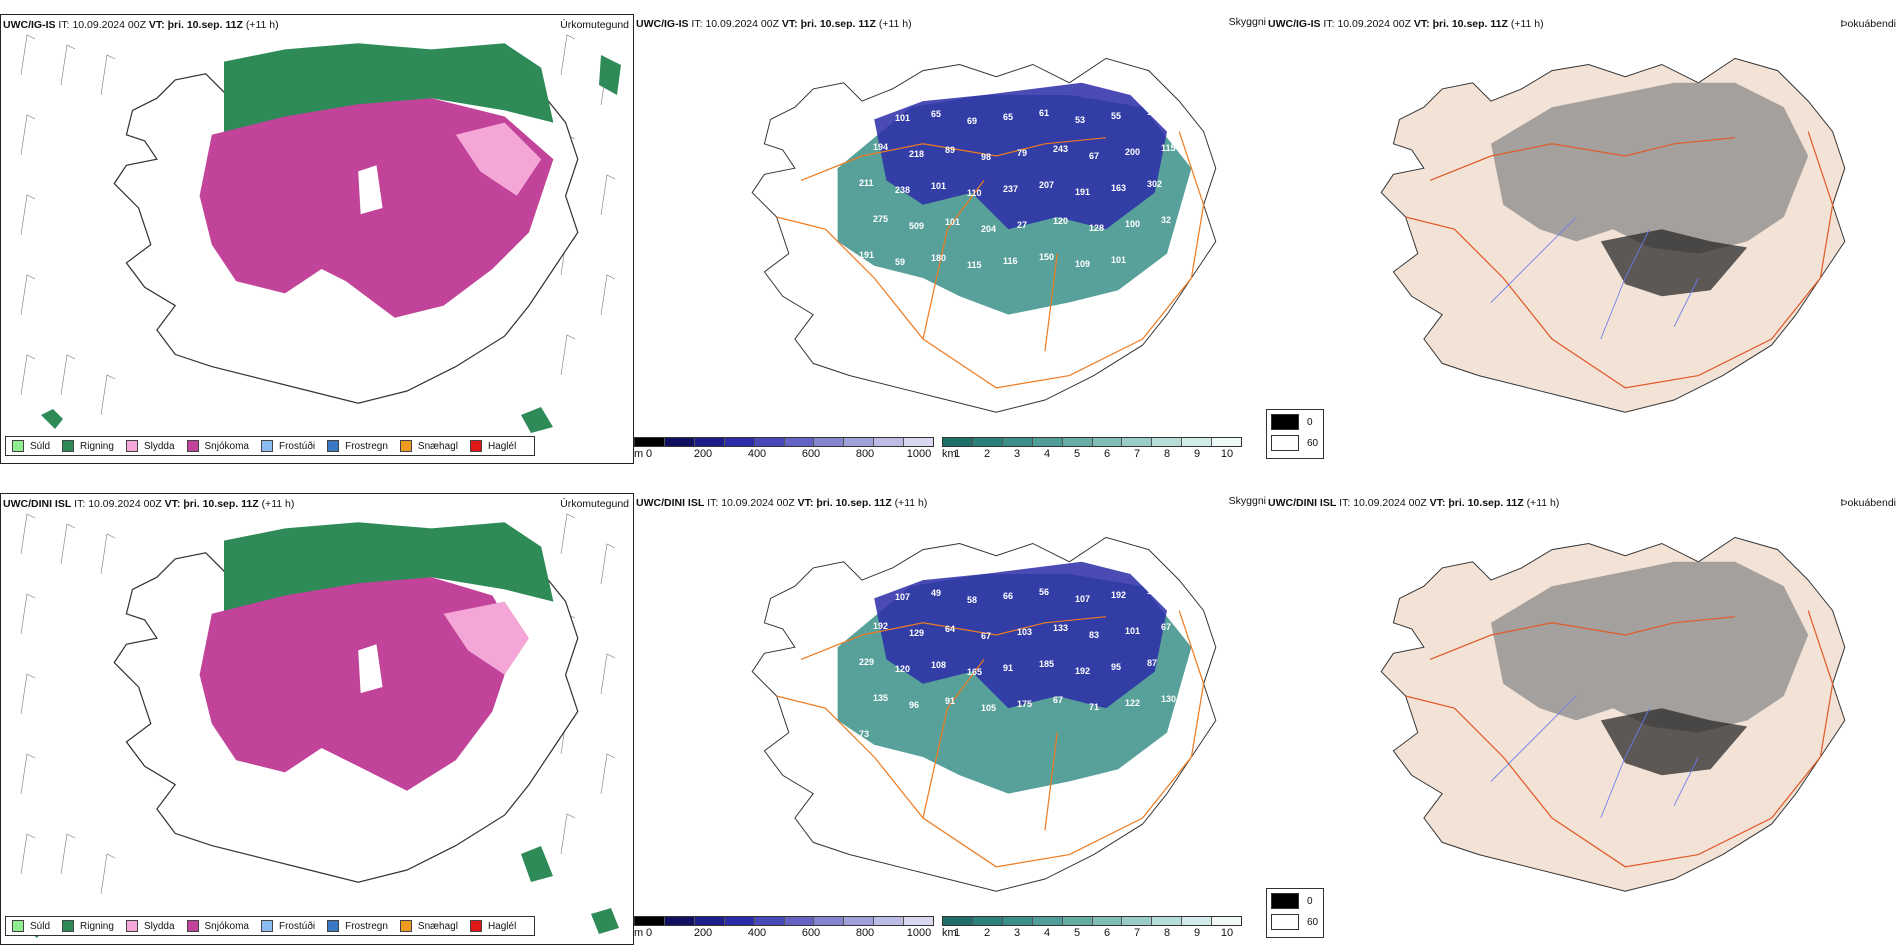 This screenshot has width=1900, height=950. I want to click on cloud-base-label: 103, so click(866, 111).